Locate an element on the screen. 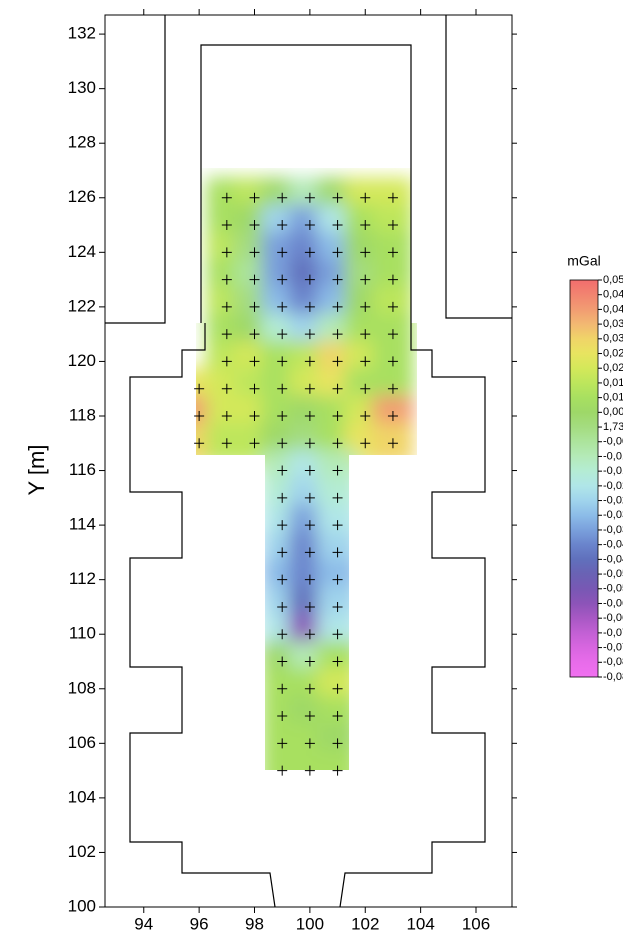 This screenshot has height=937, width=623. y-tick-label: 104 is located at coordinates (82, 796).